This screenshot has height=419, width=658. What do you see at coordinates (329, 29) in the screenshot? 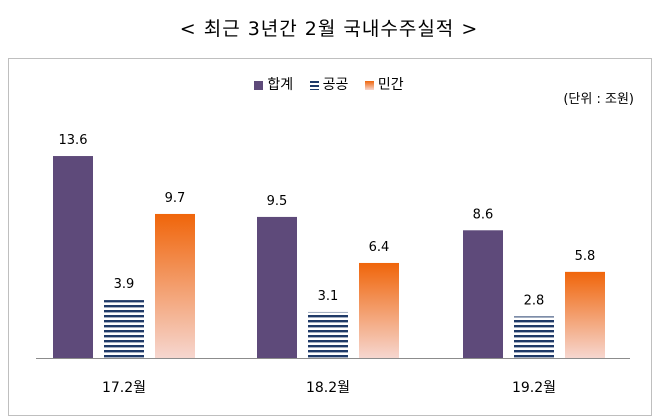
I see `chart-title: < 최근 3년간 2월 국내수주실적 >` at bounding box center [329, 29].